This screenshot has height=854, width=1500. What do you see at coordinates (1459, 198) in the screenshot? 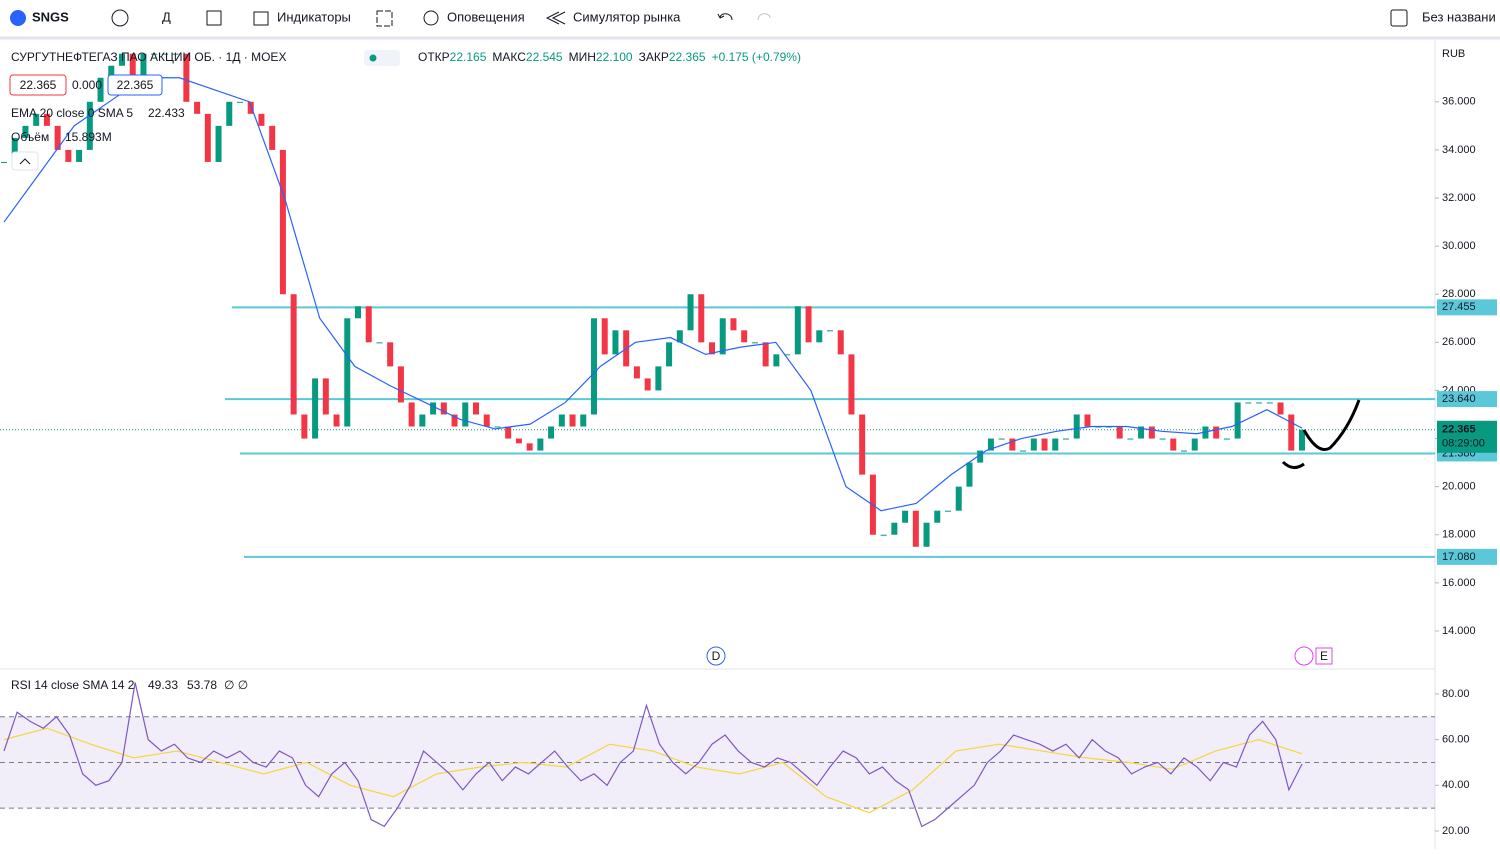
I see `y-tick-label: 32.000` at bounding box center [1459, 198].